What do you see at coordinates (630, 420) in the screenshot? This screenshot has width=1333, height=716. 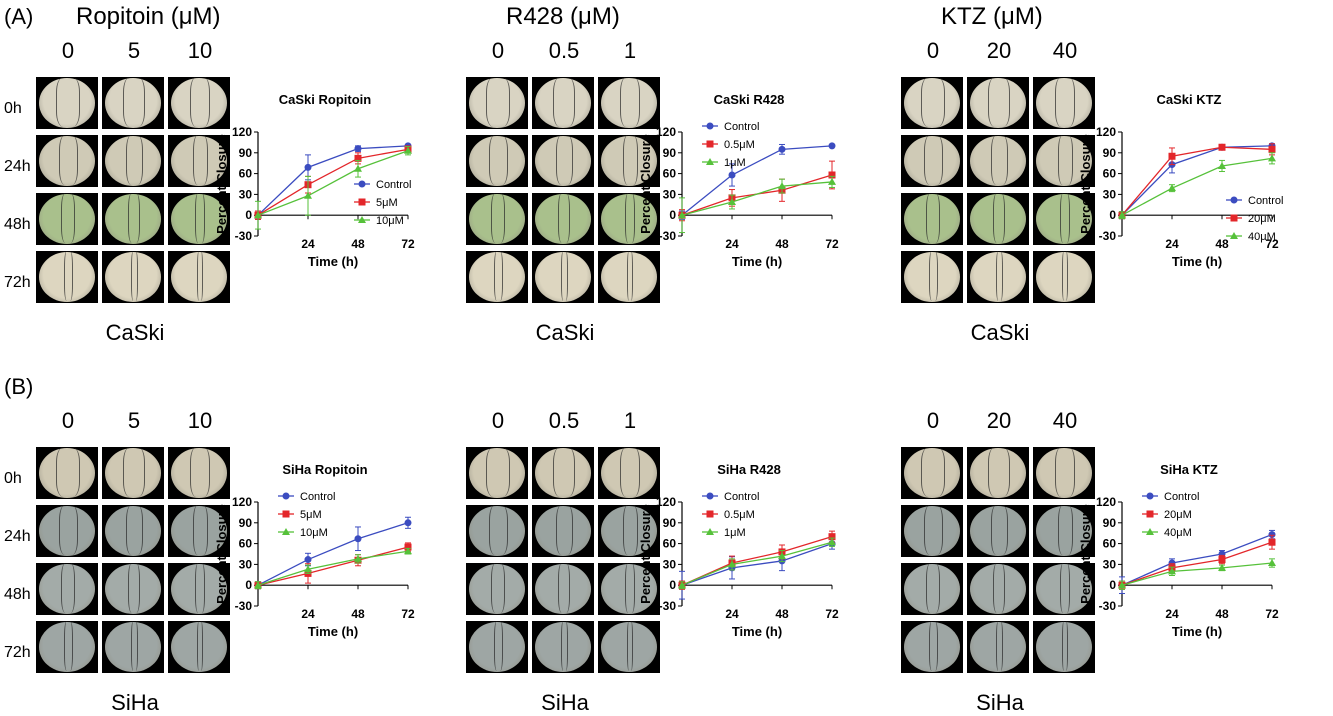 I see `concentration-label: 1` at bounding box center [630, 420].